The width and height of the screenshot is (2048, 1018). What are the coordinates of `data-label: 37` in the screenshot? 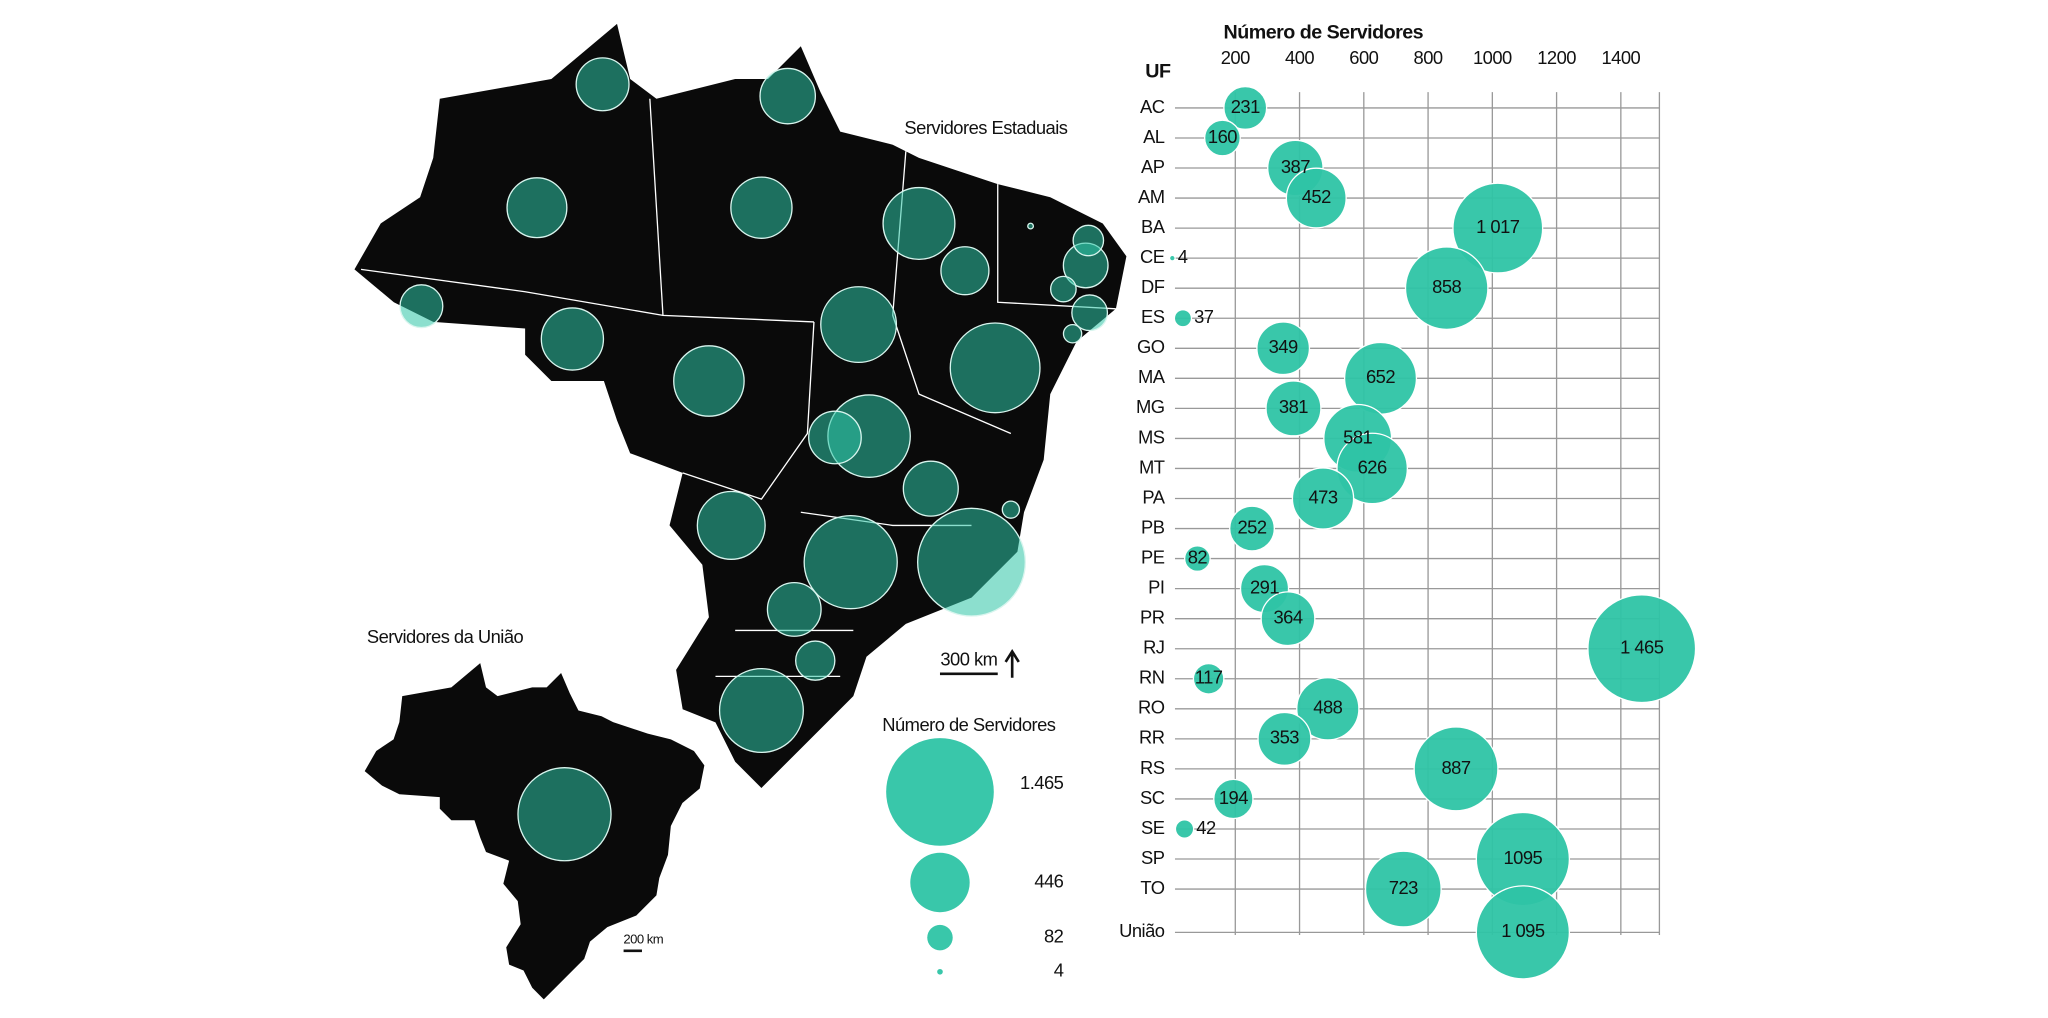 It's located at (1204, 316).